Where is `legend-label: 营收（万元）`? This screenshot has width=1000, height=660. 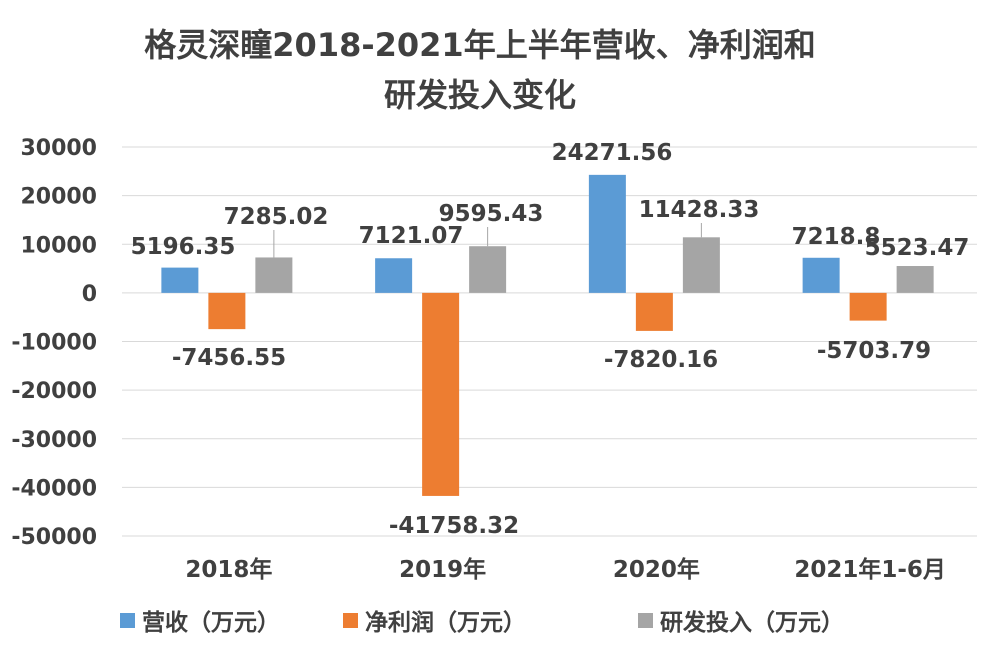 legend-label: 营收（万元） is located at coordinates (211, 622).